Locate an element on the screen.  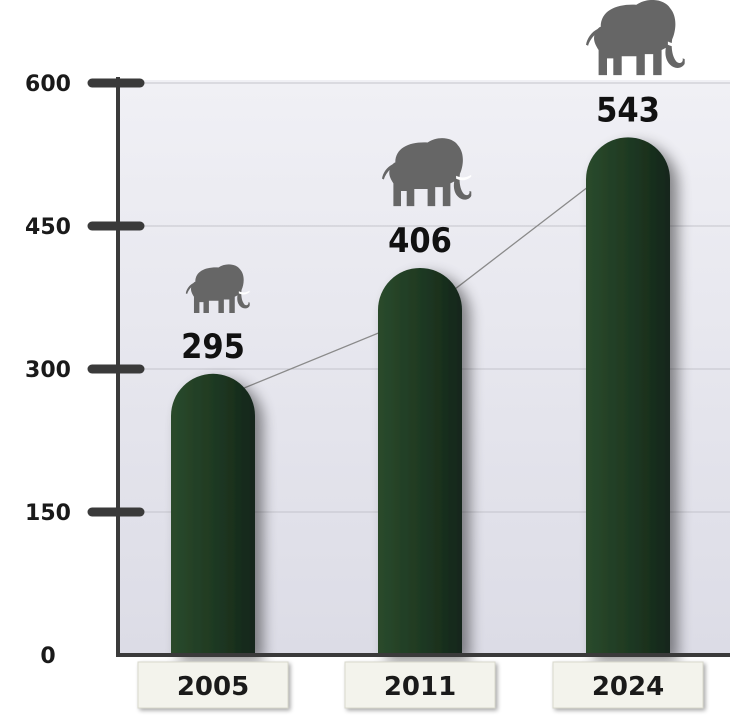
y-tick-label: 600 is located at coordinates (48, 84).